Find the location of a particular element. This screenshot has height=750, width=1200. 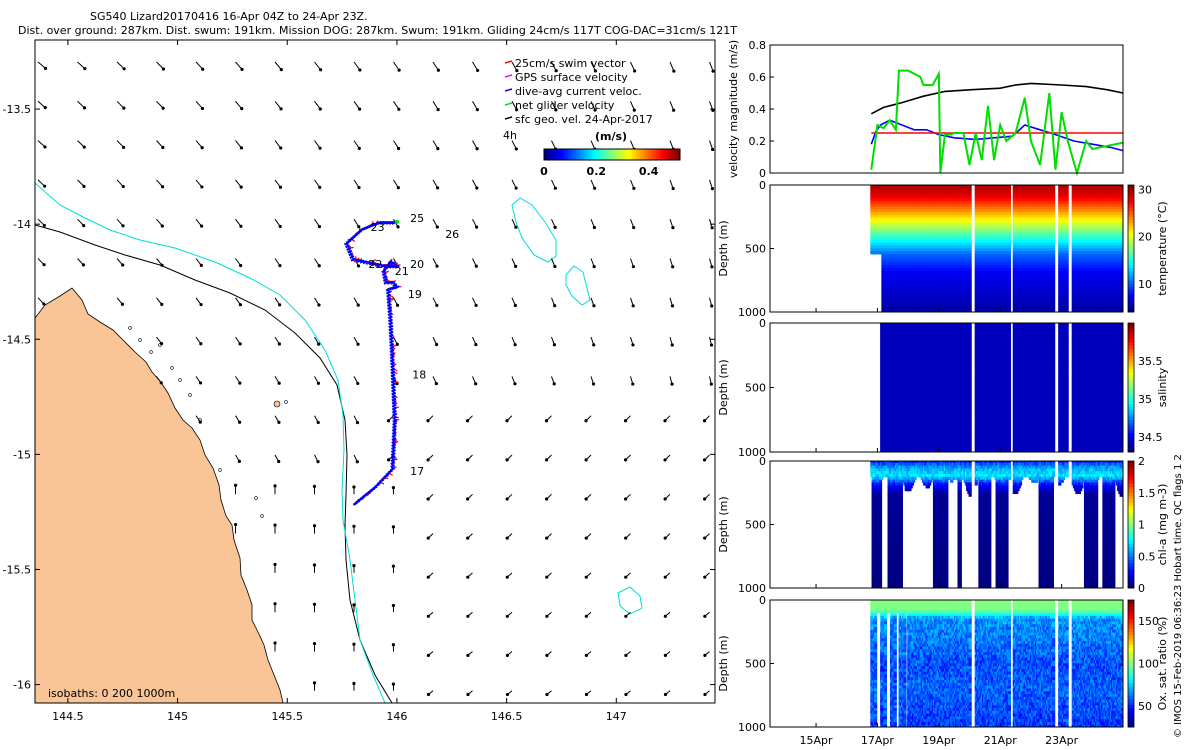

colorbar-title: (m/s) is located at coordinates (611, 136).